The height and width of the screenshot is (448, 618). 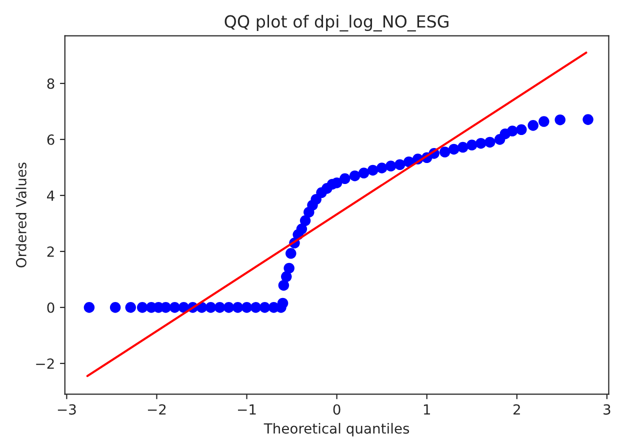 What do you see at coordinates (21, 215) in the screenshot?
I see `y-axis-title: Ordered Values` at bounding box center [21, 215].